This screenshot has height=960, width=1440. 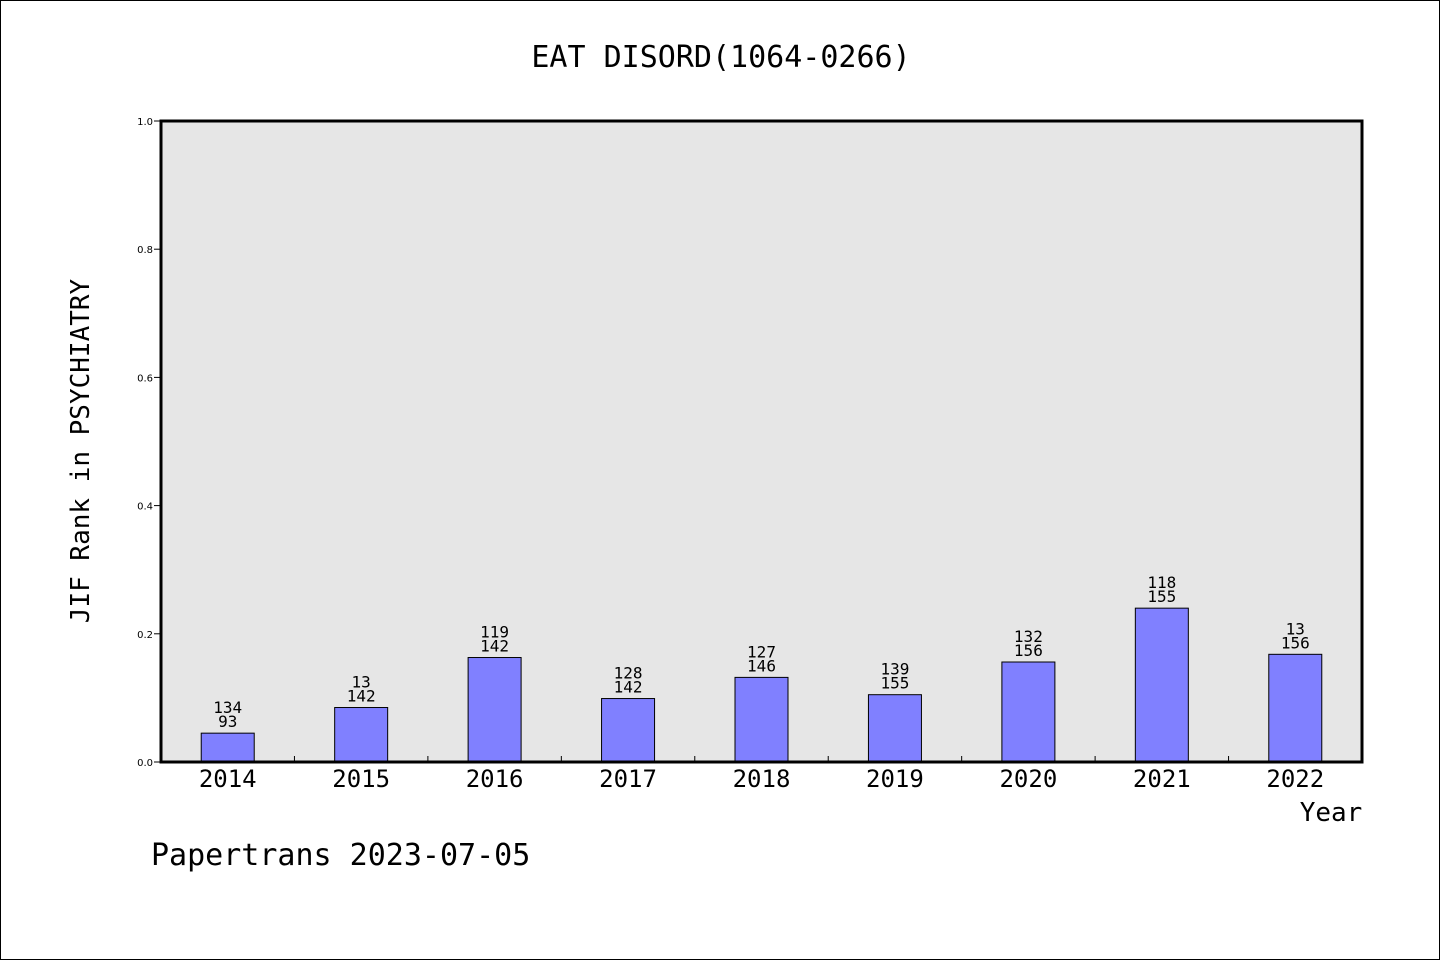 I want to click on bar-2019, so click(x=894, y=728).